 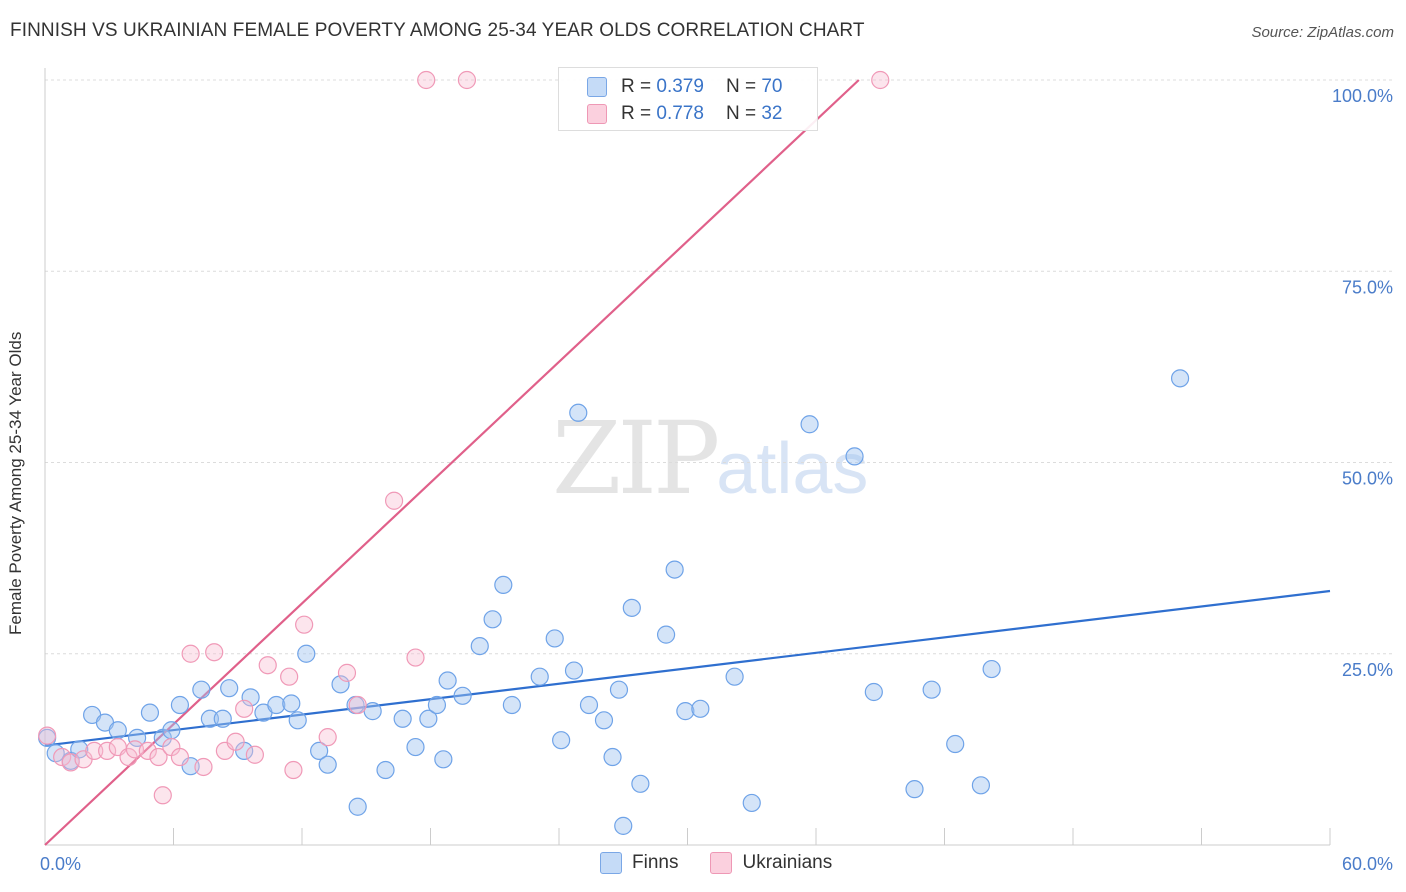 I want to click on x-tick-label: 60.0%, so click(x=1367, y=864).